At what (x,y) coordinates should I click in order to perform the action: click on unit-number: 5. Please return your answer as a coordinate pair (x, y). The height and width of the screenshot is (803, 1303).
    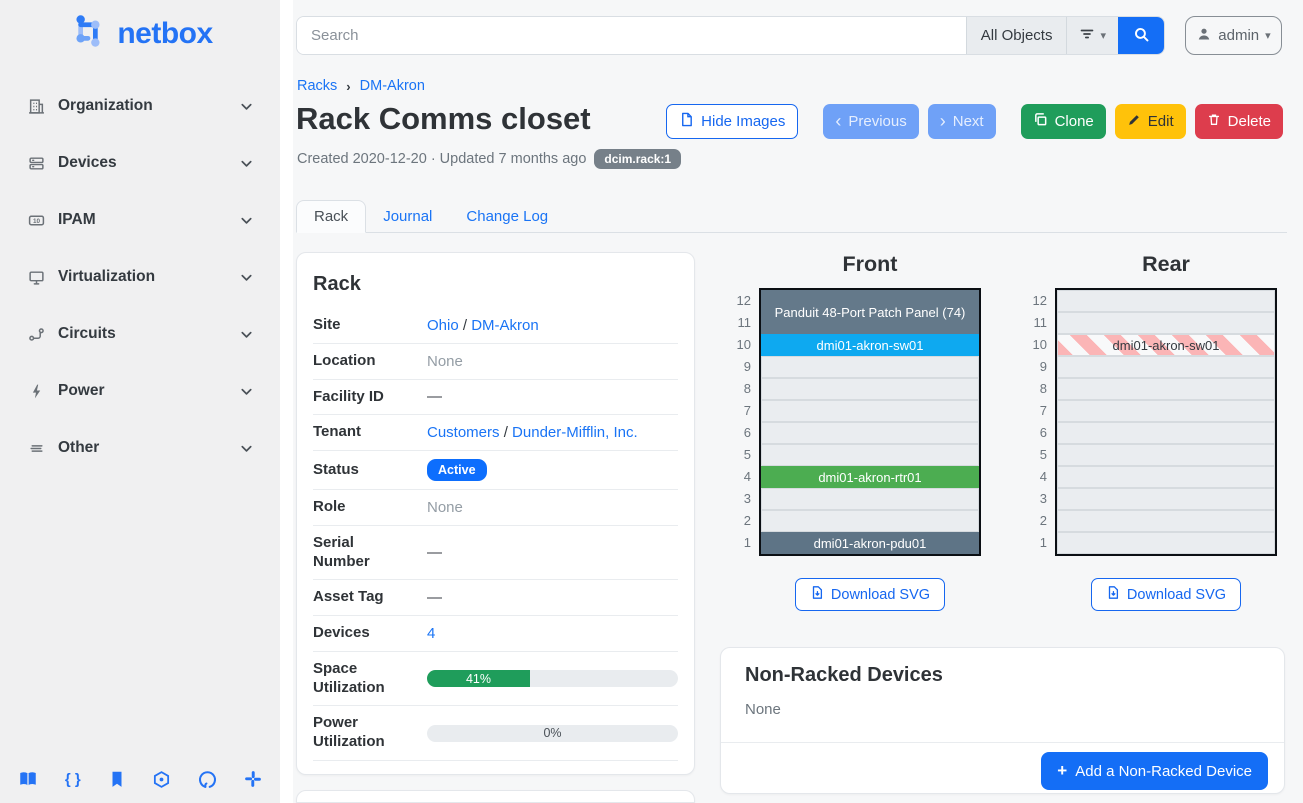
    Looking at the image, I should click on (747, 454).